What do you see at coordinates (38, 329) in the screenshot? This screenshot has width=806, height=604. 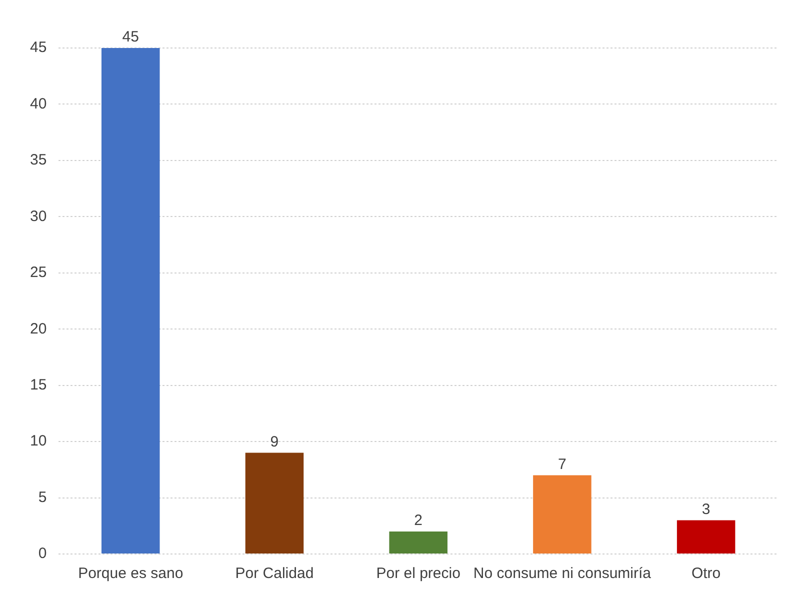 I see `y-tick-label: 20` at bounding box center [38, 329].